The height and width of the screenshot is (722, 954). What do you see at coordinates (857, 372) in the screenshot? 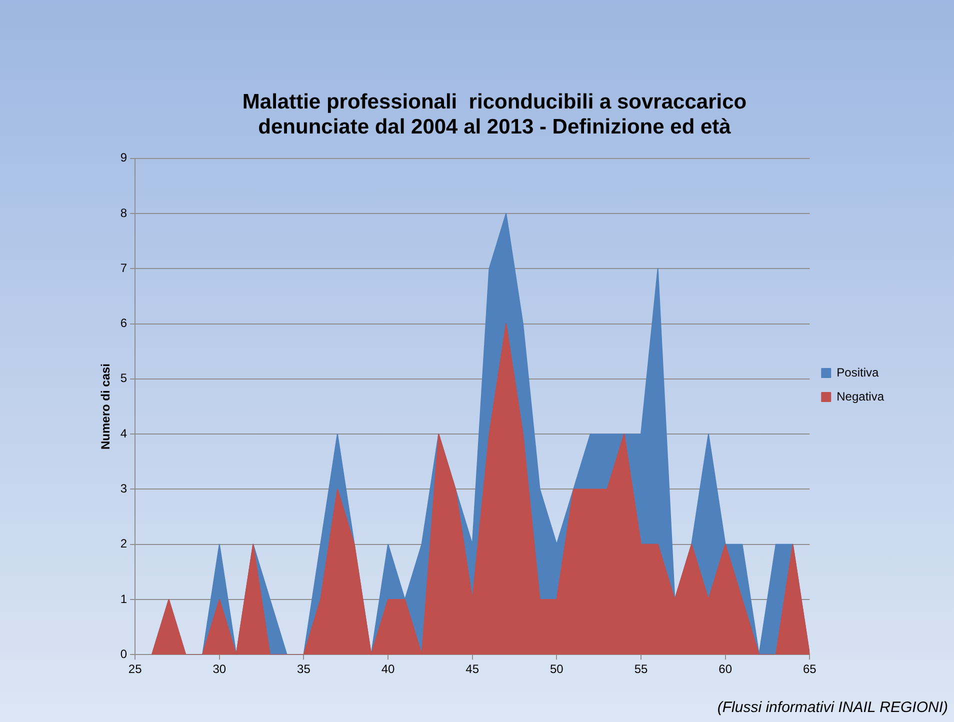
I see `legend-label: Positiva` at bounding box center [857, 372].